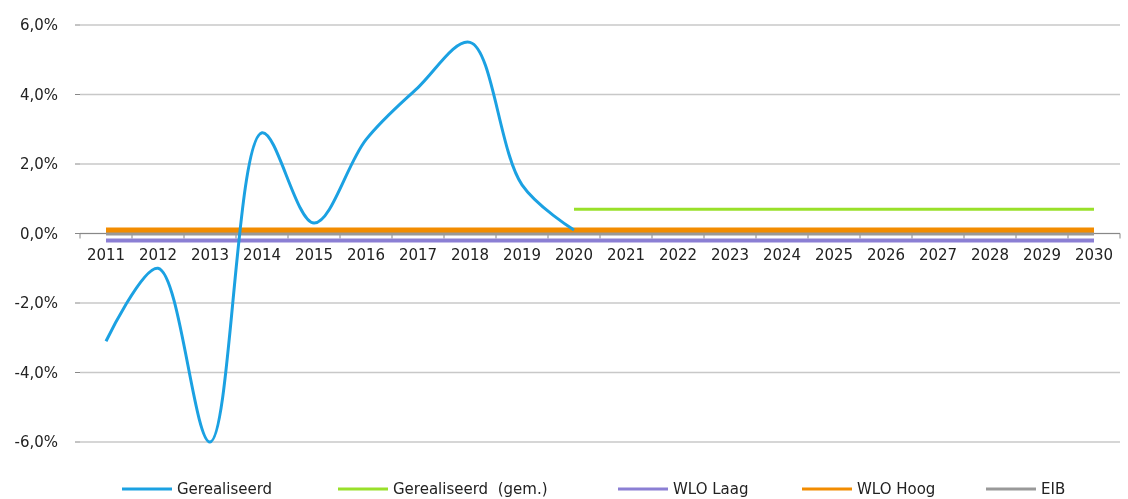 The width and height of the screenshot is (1128, 499). Describe the element at coordinates (1053, 489) in the screenshot. I see `legend-label: EIB` at that location.